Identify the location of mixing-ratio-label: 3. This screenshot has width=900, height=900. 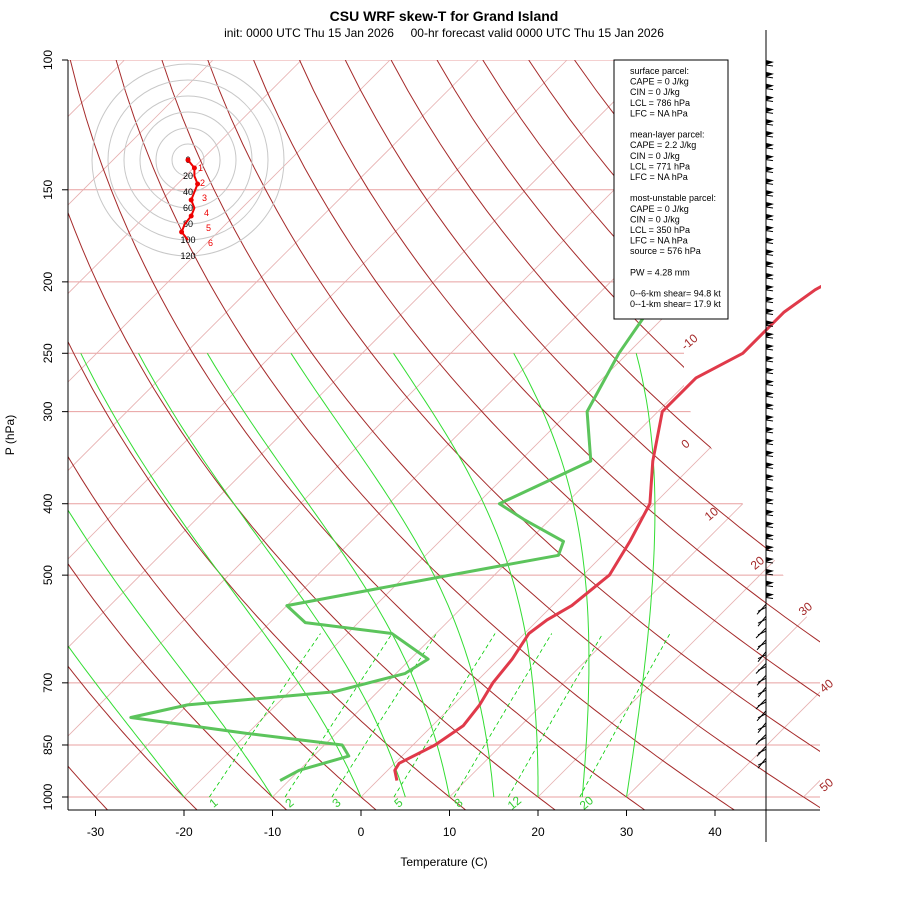
(336, 802).